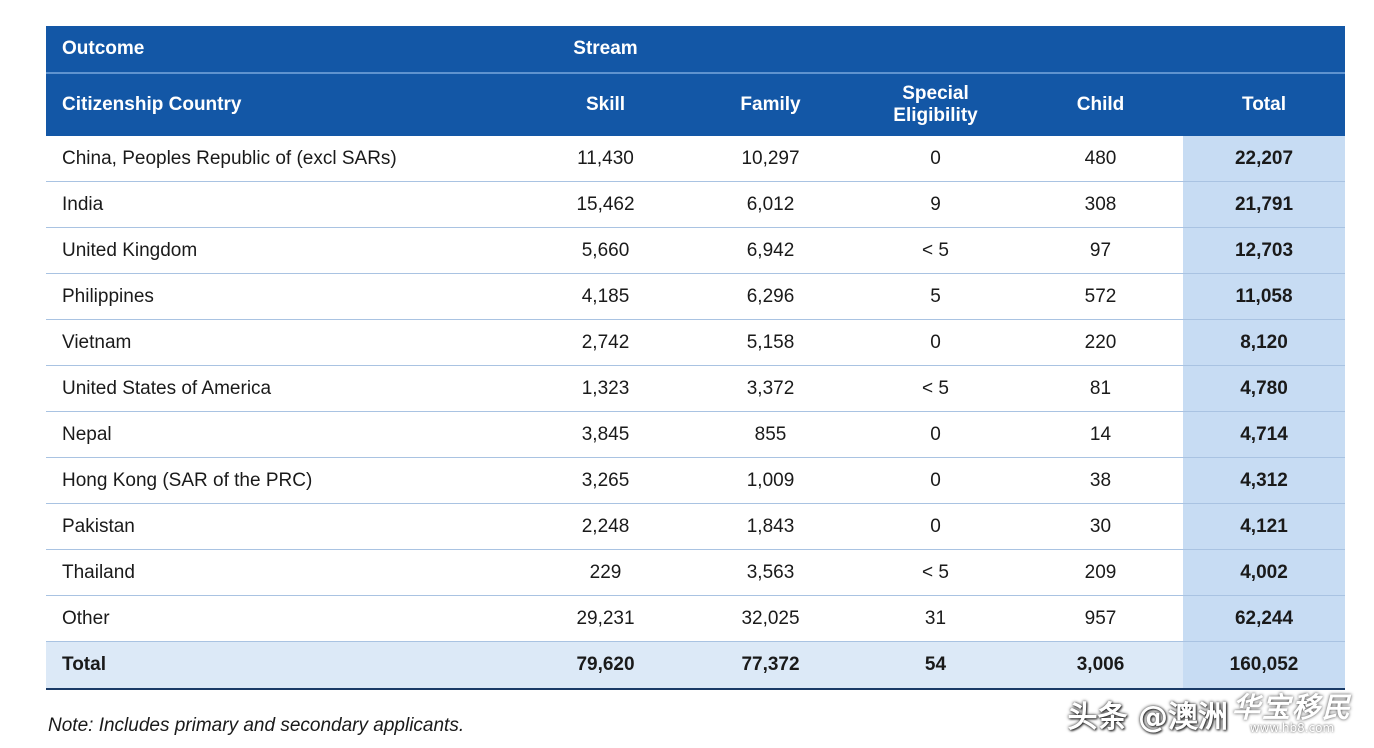  What do you see at coordinates (770, 434) in the screenshot?
I see `family-cell: 855` at bounding box center [770, 434].